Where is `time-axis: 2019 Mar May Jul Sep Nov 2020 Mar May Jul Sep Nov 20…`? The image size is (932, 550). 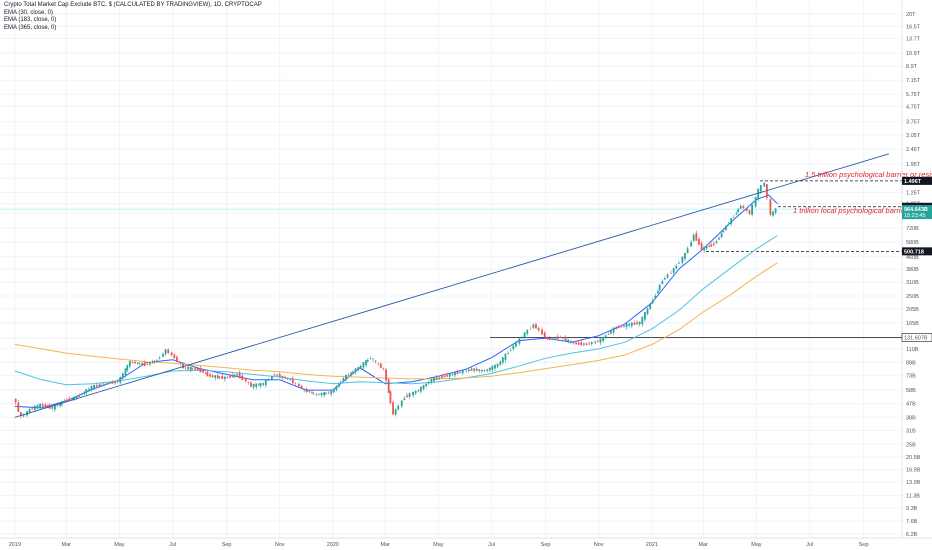
time-axis: 2019 Mar May Jul Sep Nov 2020 Mar May Jul Sep Nov 20… is located at coordinates (466, 542).